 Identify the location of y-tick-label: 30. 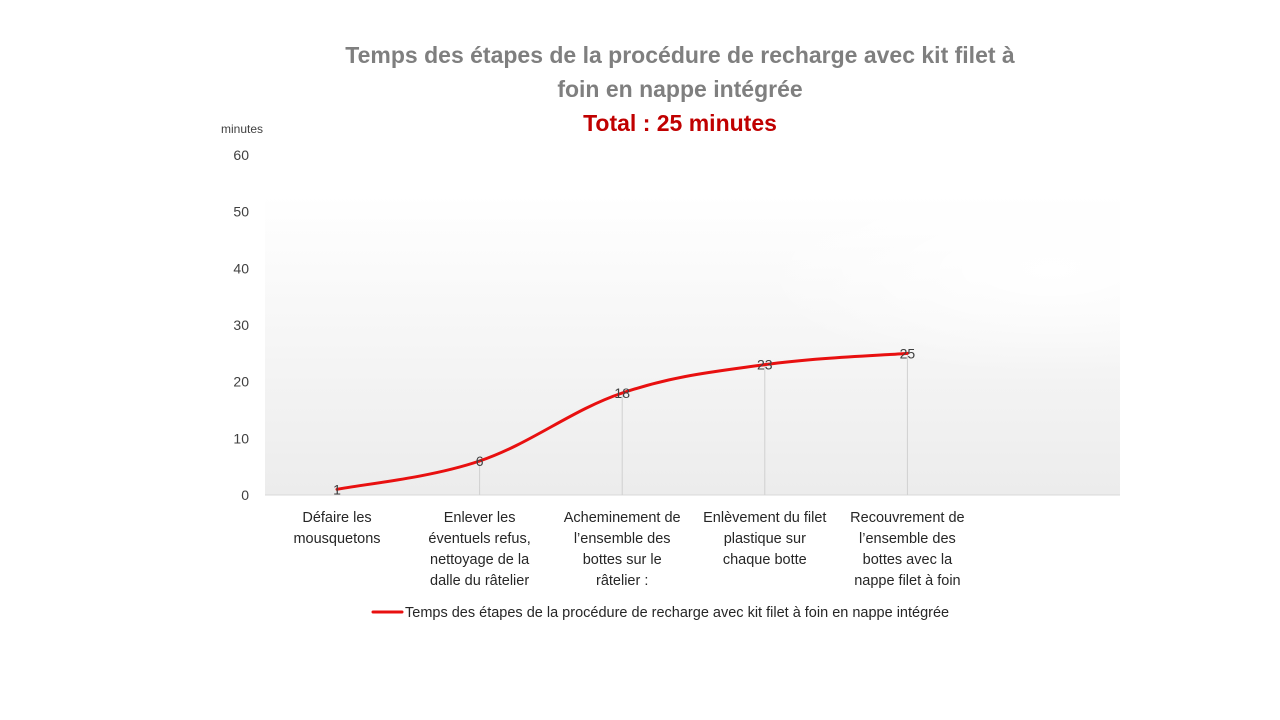
(241, 325).